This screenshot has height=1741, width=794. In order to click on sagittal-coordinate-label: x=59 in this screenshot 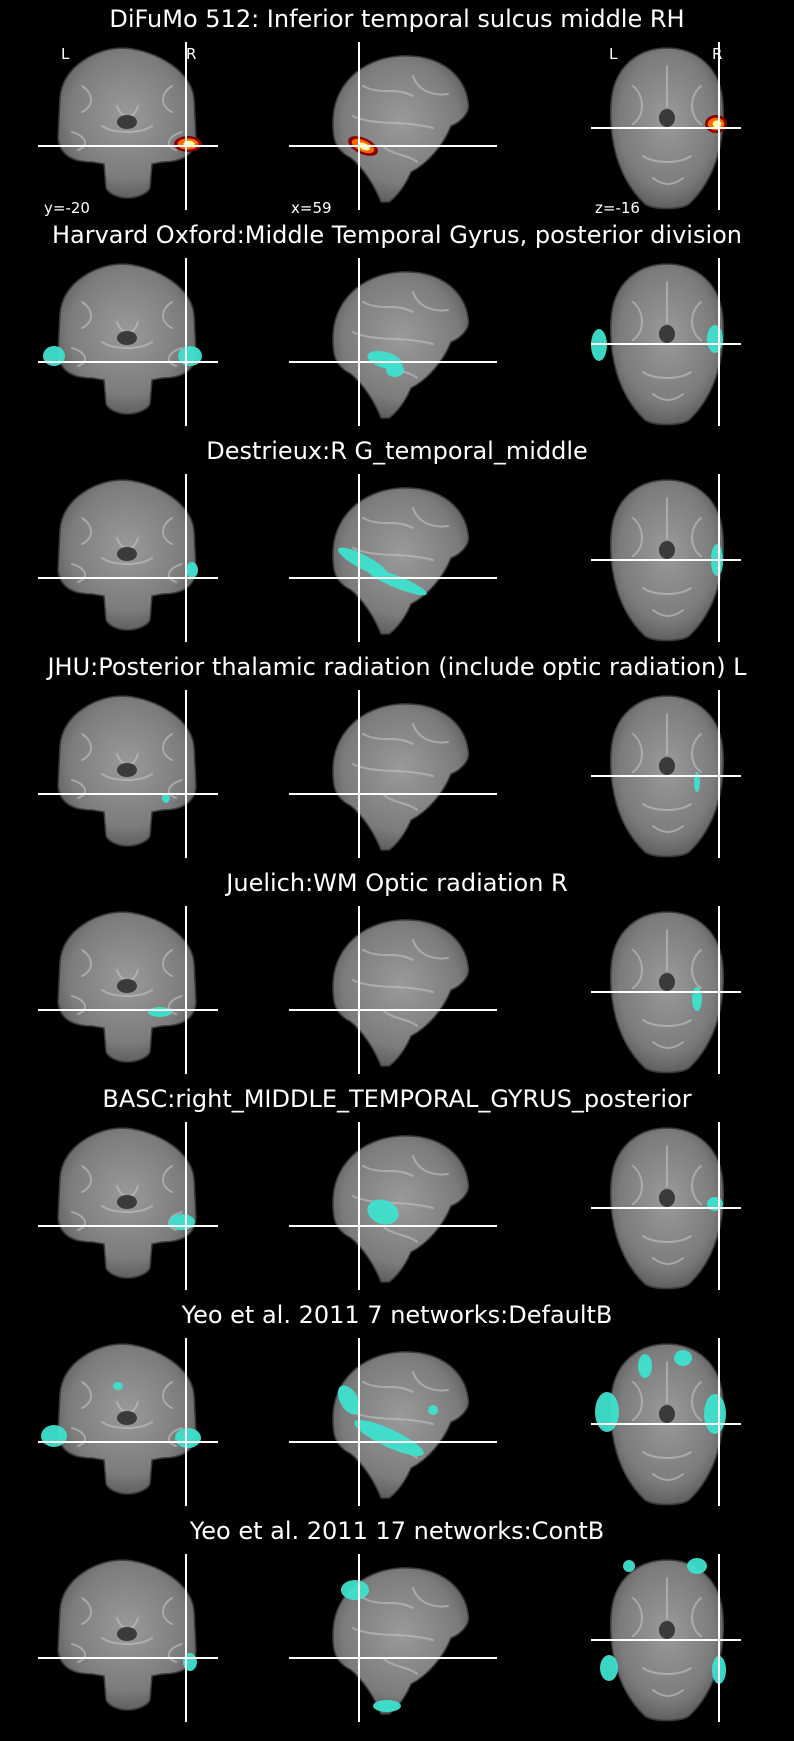, I will do `click(311, 208)`.